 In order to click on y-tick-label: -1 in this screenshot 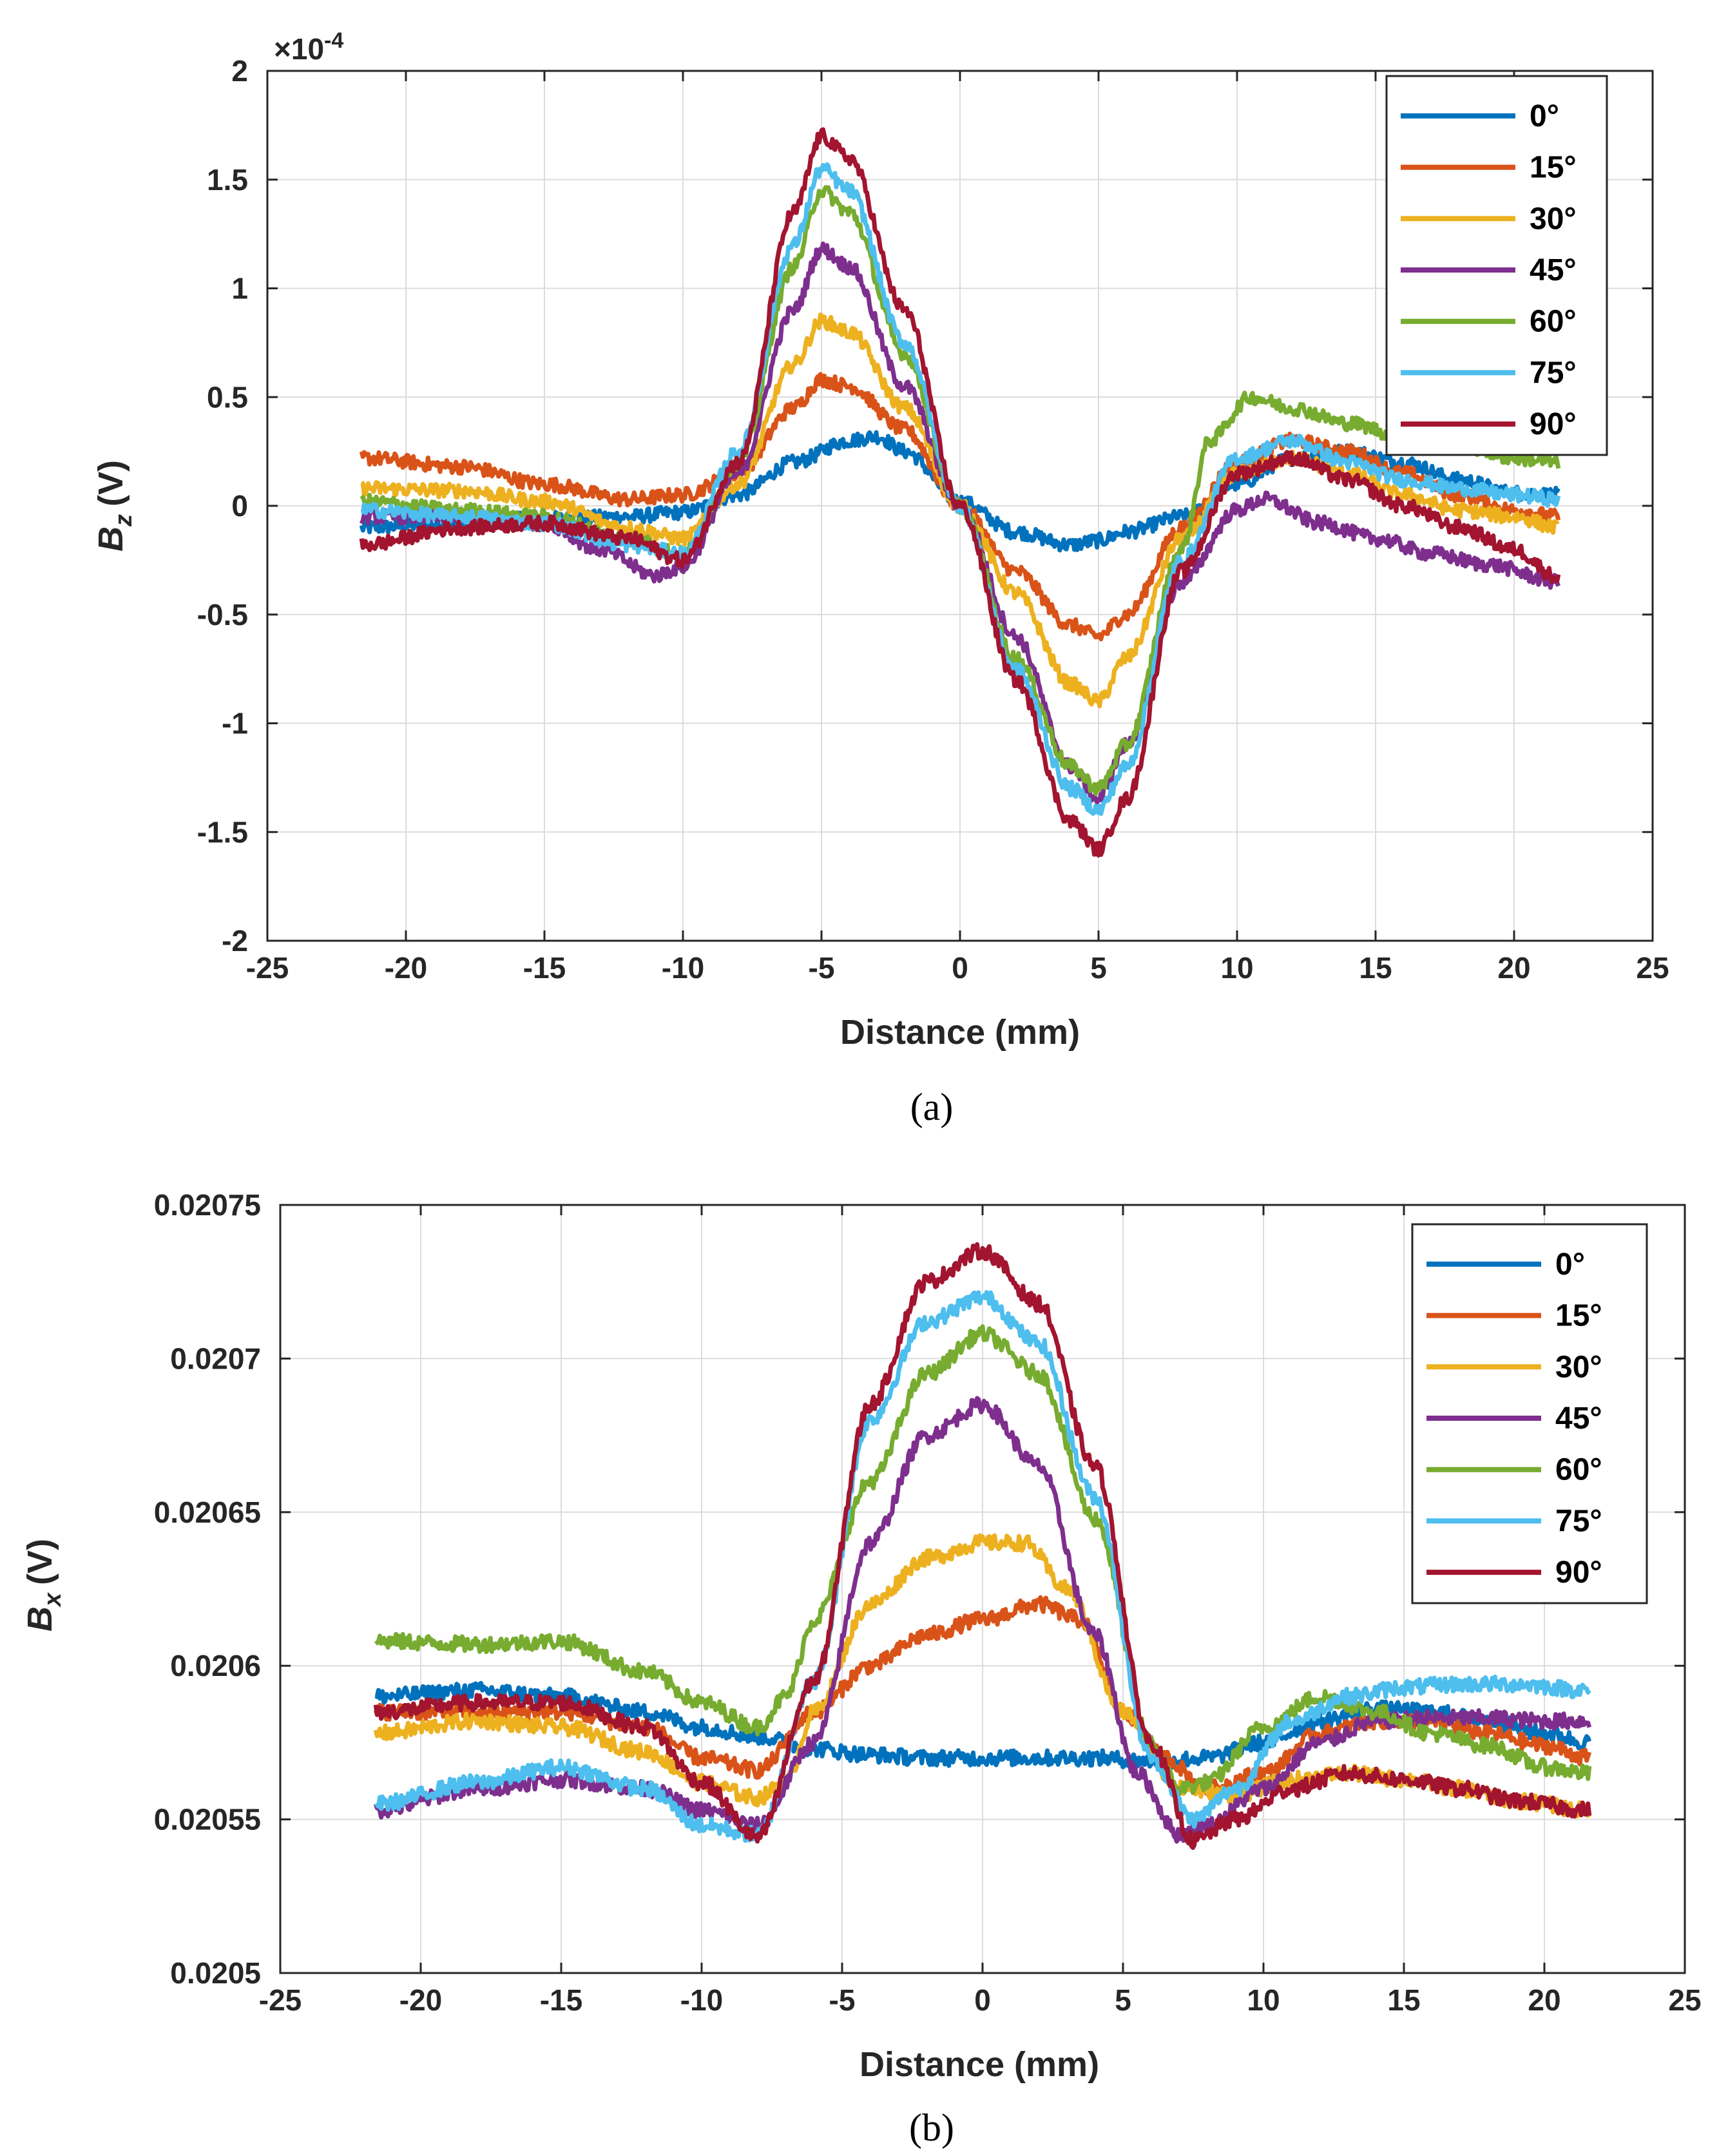, I will do `click(235, 723)`.